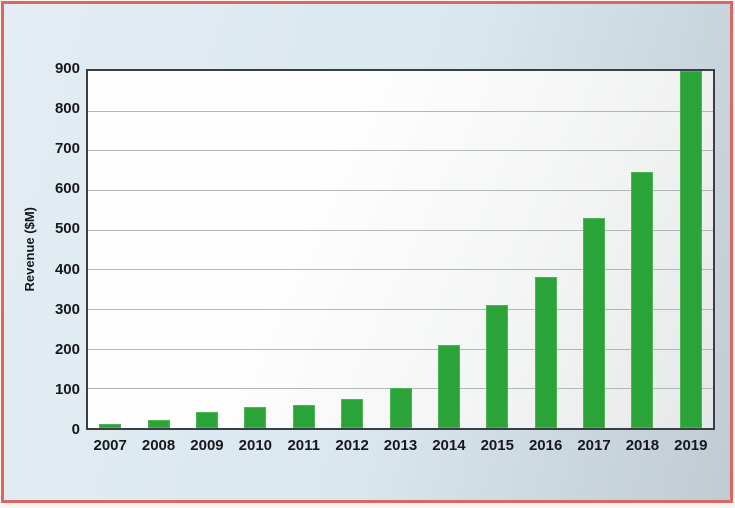  What do you see at coordinates (67, 269) in the screenshot?
I see `y-tick-label-400: 400` at bounding box center [67, 269].